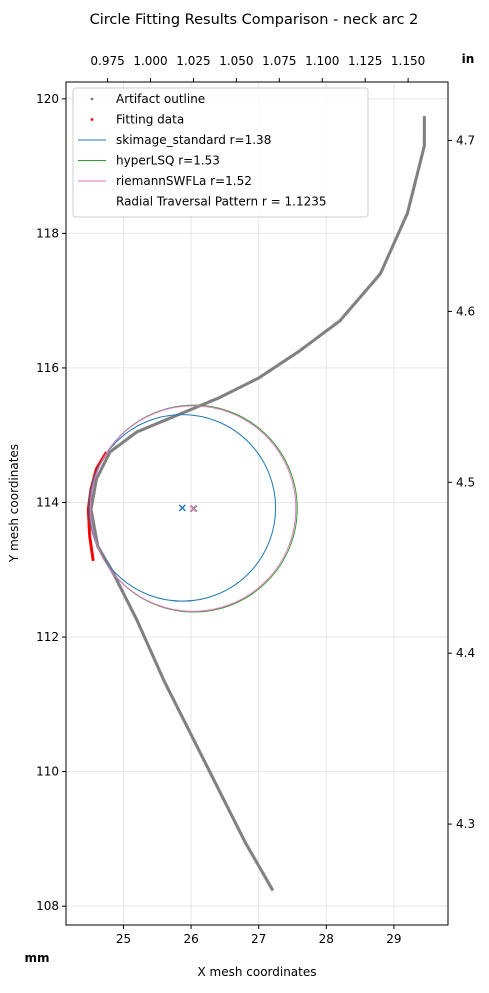 The height and width of the screenshot is (993, 489). Describe the element at coordinates (468, 59) in the screenshot. I see `unit-label-right: in` at that location.